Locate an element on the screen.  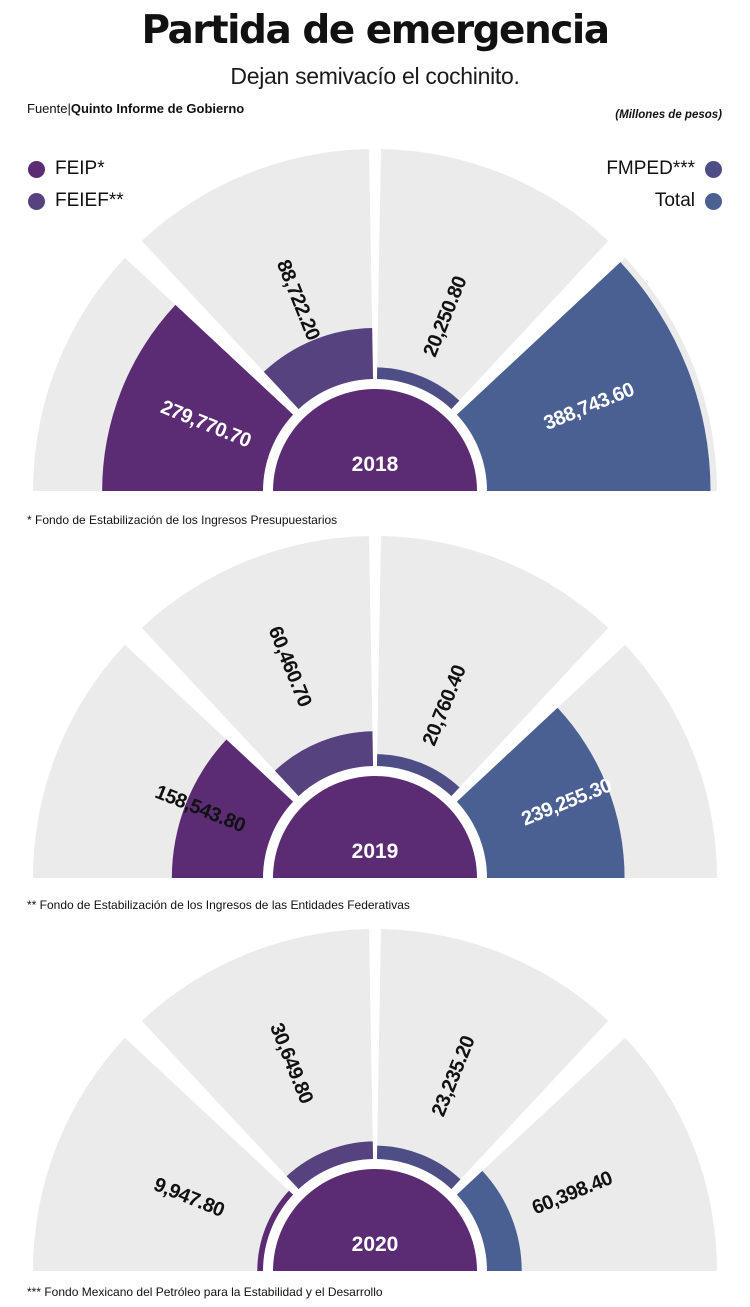
bar-total-2019 is located at coordinates (540, 792).